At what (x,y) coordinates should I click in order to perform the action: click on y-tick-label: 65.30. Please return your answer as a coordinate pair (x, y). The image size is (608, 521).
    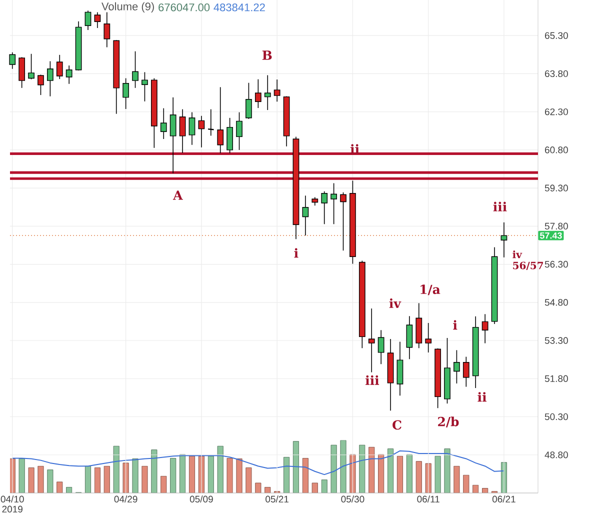
    Looking at the image, I should click on (556, 35).